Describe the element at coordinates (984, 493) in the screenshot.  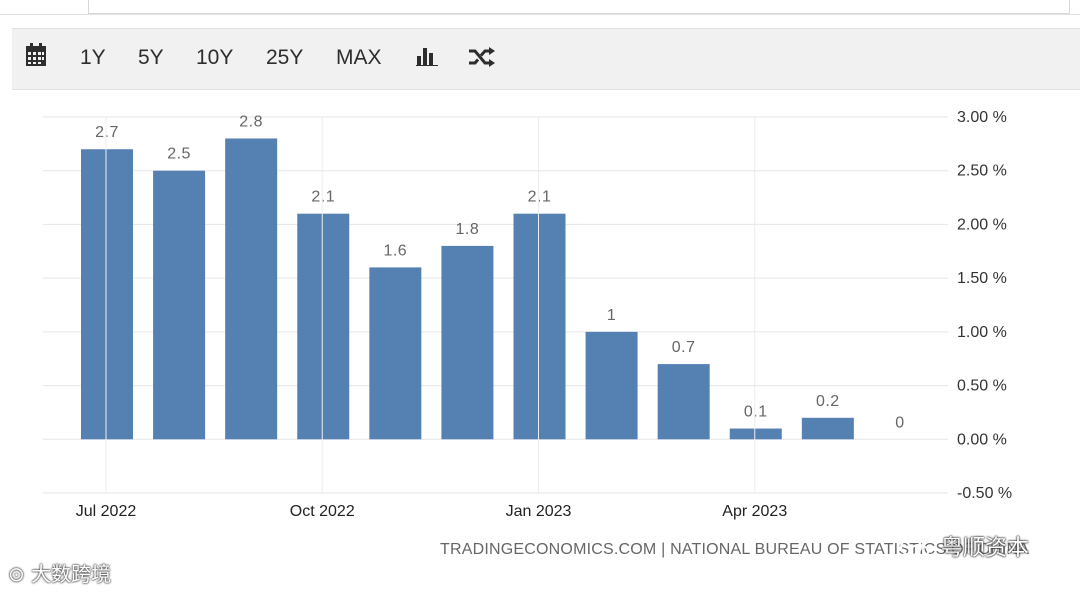
I see `y-tick-label: -0.50 %` at that location.